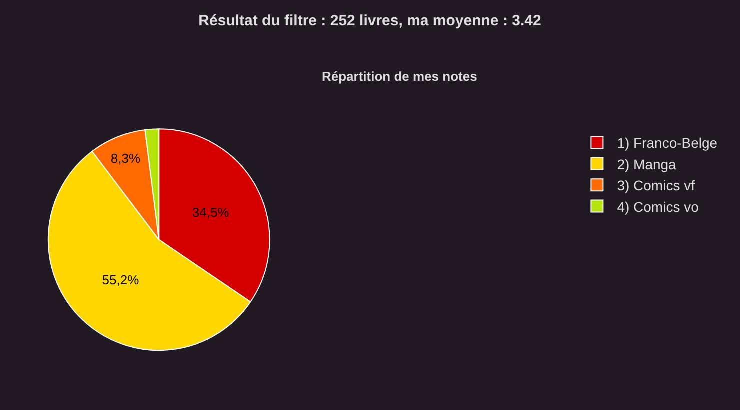 Image resolution: width=740 pixels, height=410 pixels. What do you see at coordinates (121, 280) in the screenshot?
I see `data-label: 55,2%` at bounding box center [121, 280].